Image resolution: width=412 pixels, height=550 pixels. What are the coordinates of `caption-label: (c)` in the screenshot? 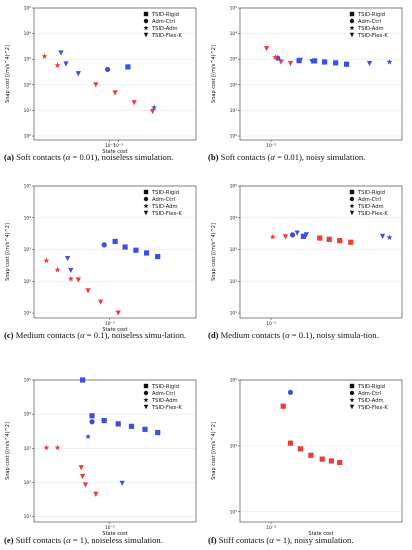 It's located at (9, 335).